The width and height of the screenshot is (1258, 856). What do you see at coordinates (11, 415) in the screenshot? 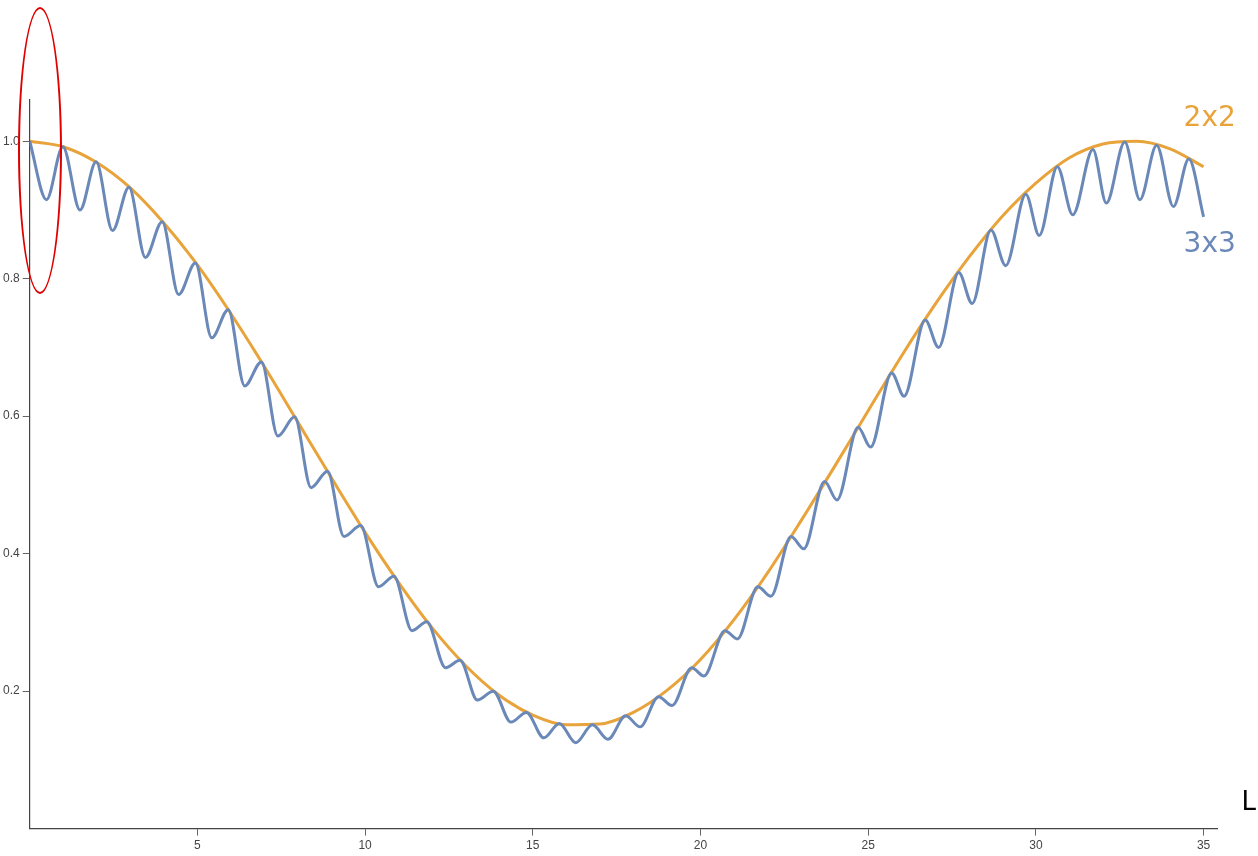
I see `y-tick-label: 0.6` at bounding box center [11, 415].